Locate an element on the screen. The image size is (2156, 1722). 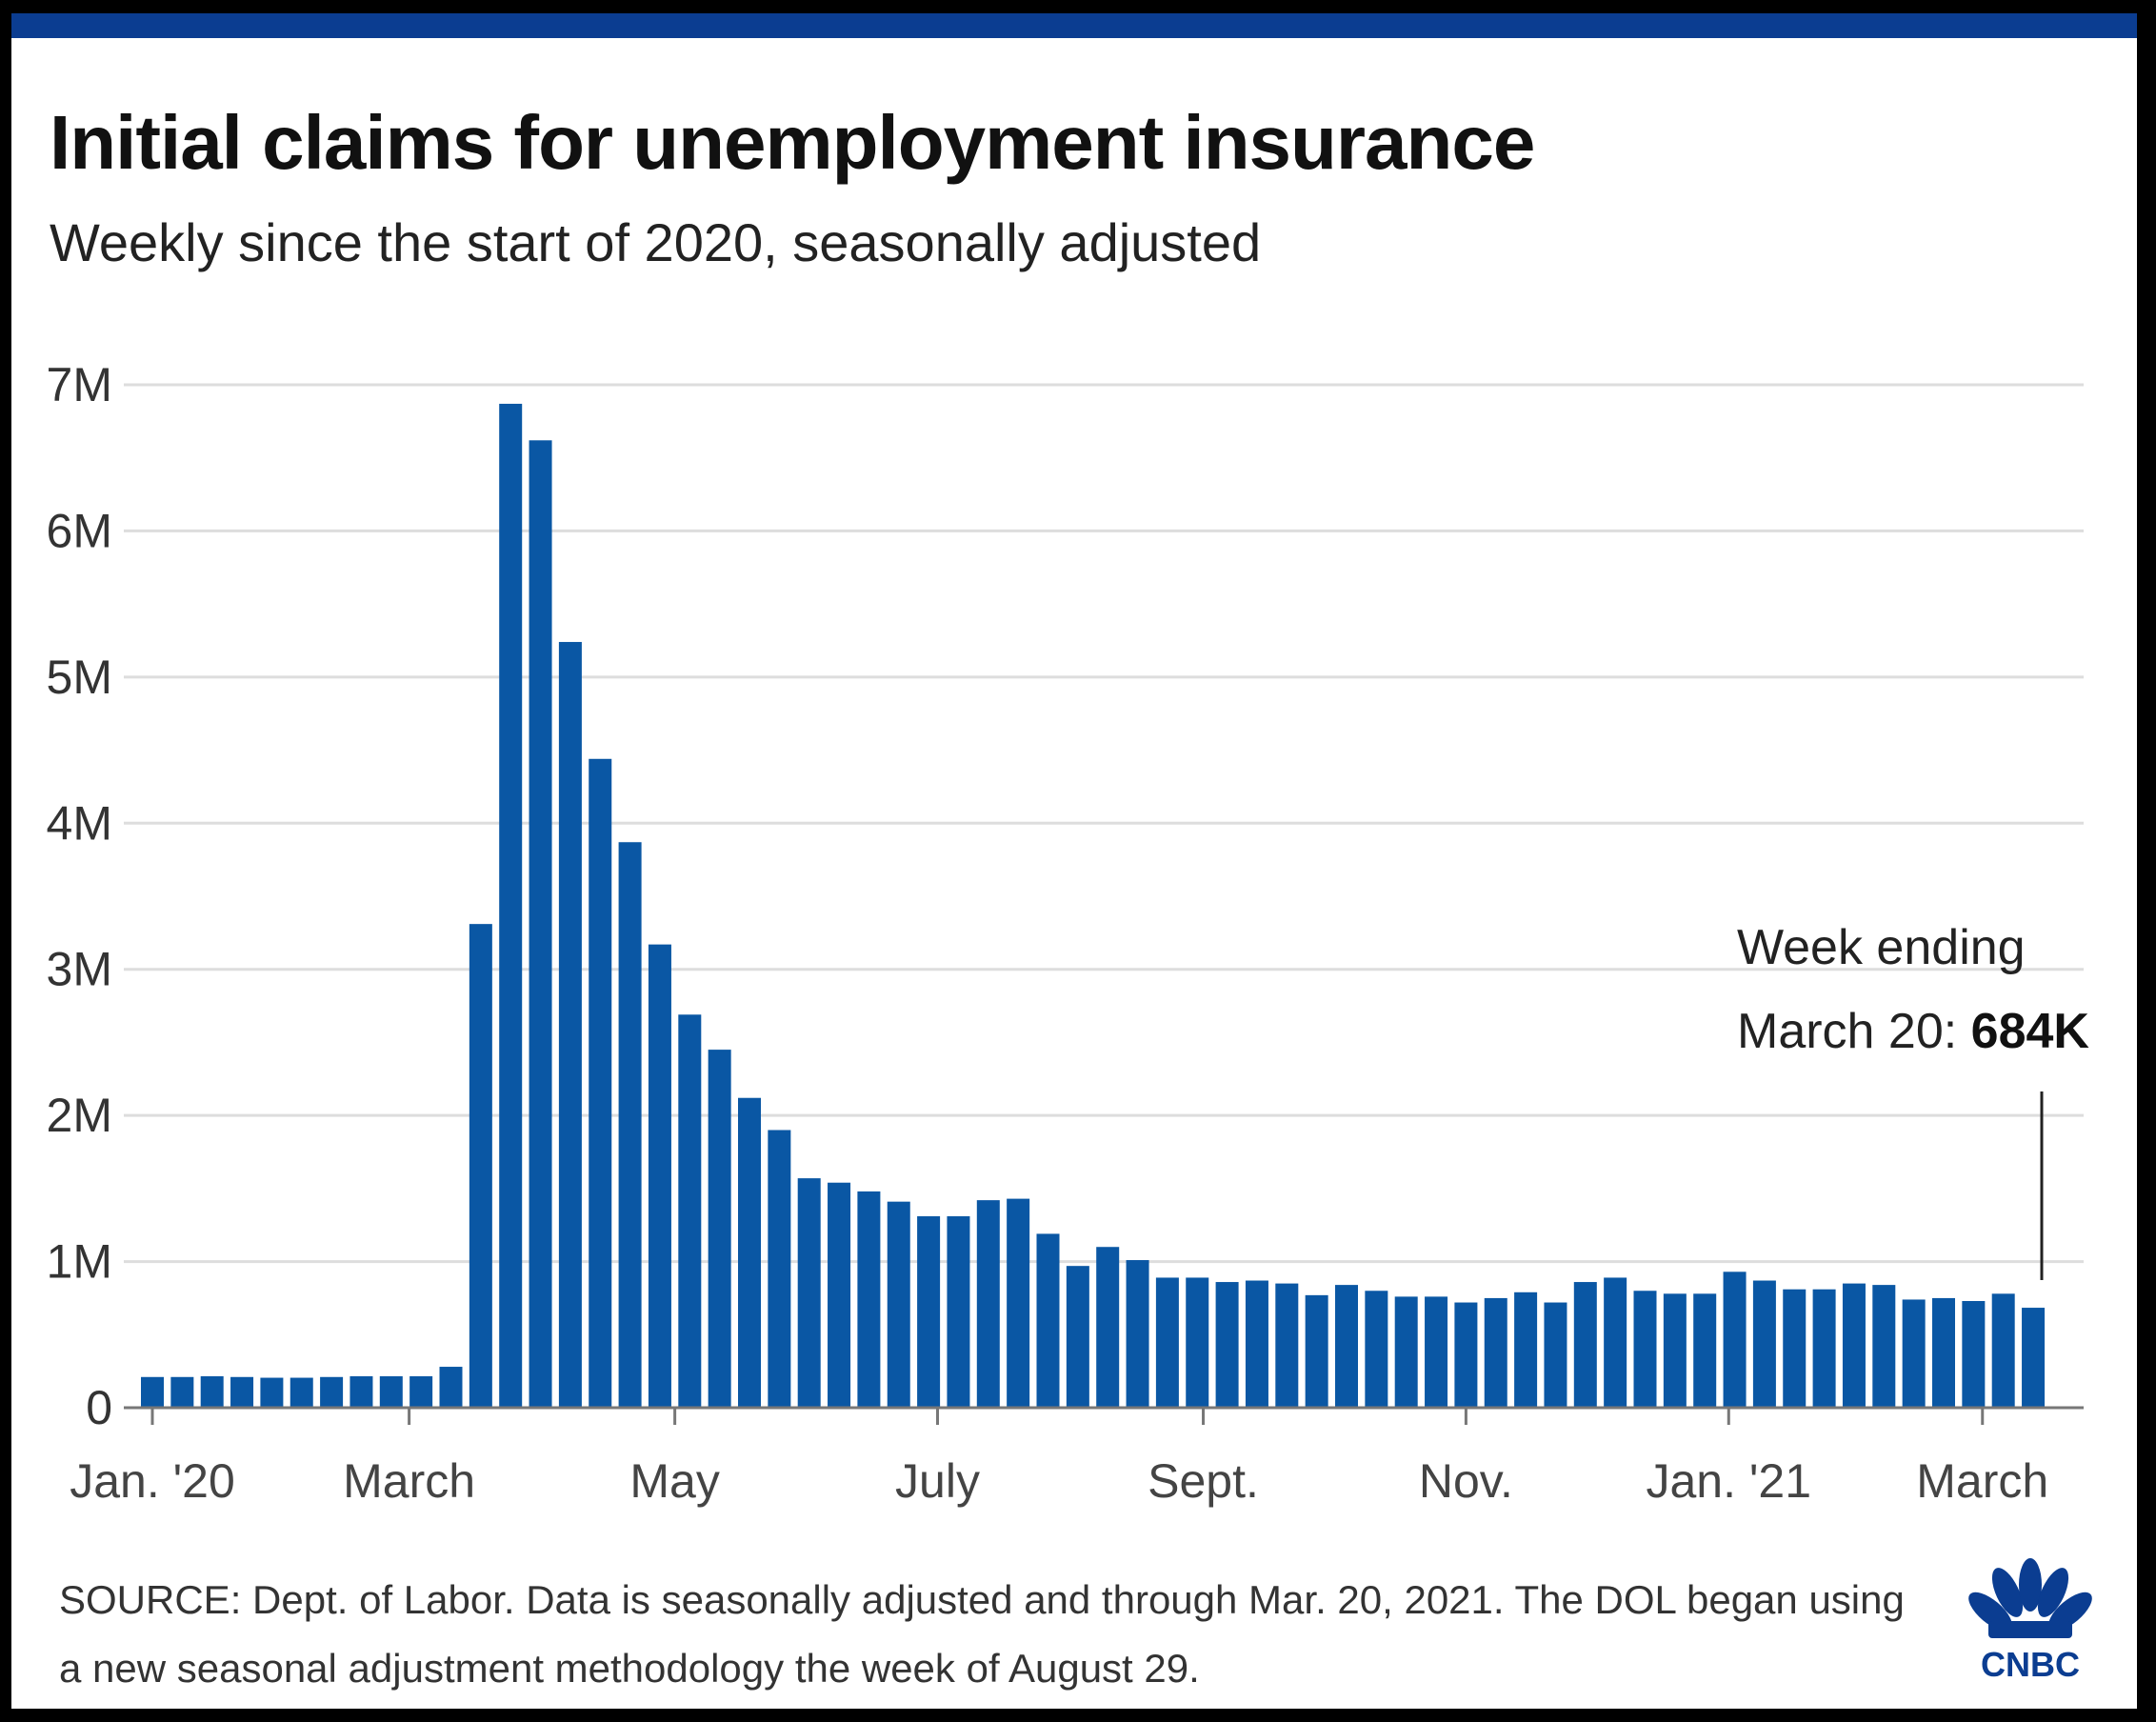
annotation-line-1: Week ending is located at coordinates (1882, 947).